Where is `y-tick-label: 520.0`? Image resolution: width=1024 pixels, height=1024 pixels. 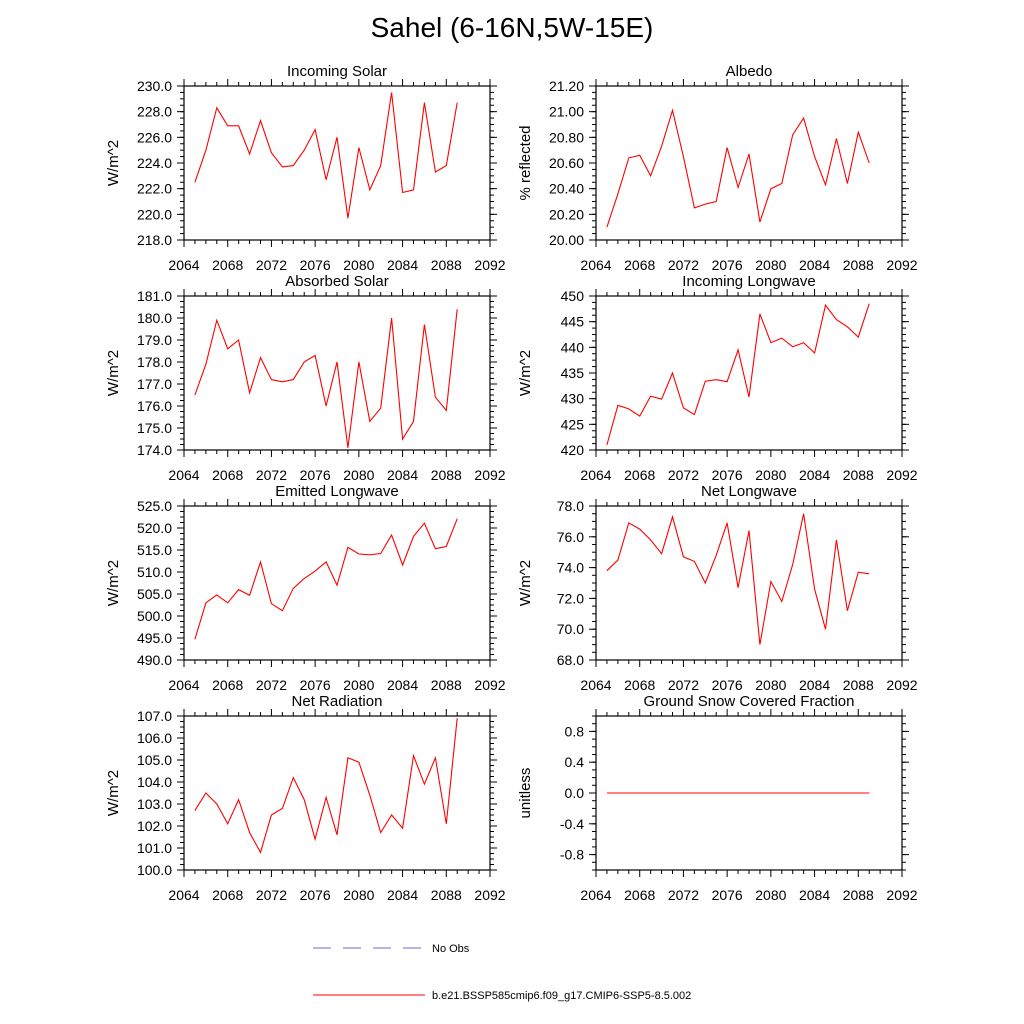 y-tick-label: 520.0 is located at coordinates (154, 528).